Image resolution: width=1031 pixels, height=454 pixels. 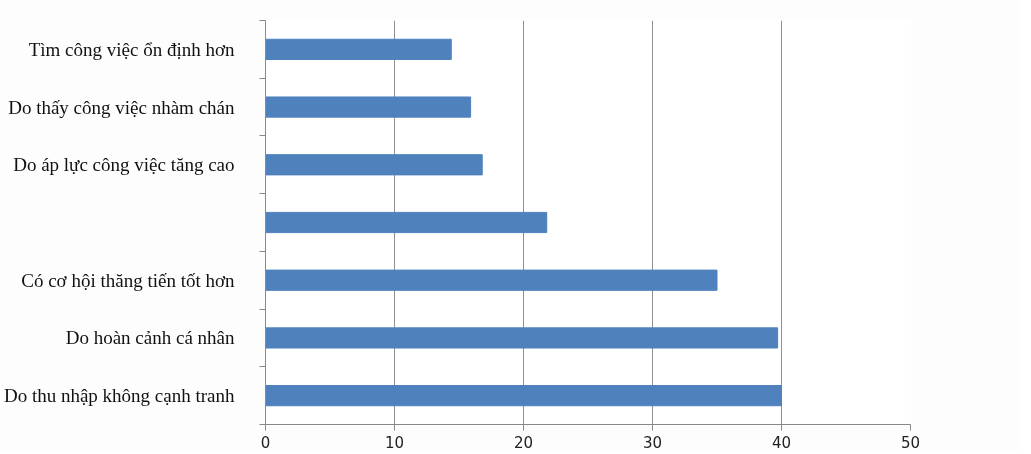 I want to click on y-tick-label: Do thu nhập không cạnh tranh, so click(x=119, y=396).